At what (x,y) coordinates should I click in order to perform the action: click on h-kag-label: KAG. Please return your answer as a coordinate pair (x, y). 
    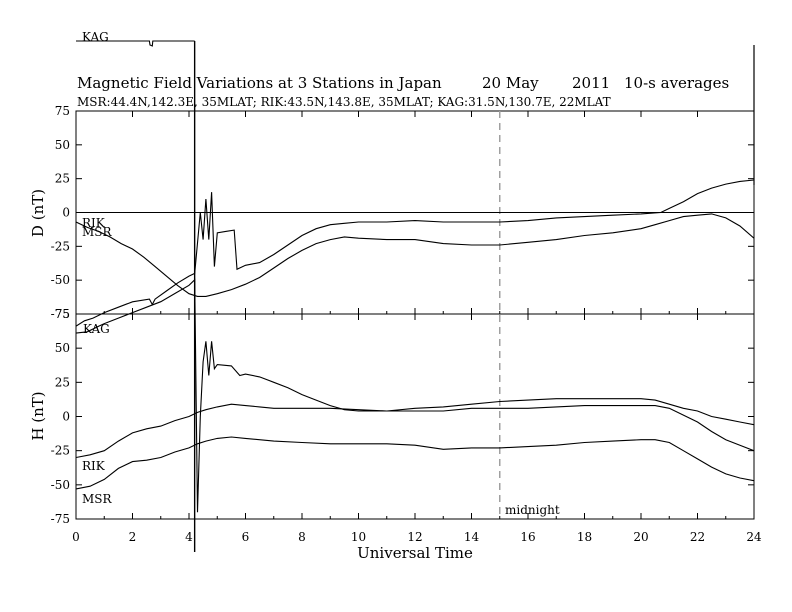
    Looking at the image, I should click on (96, 329).